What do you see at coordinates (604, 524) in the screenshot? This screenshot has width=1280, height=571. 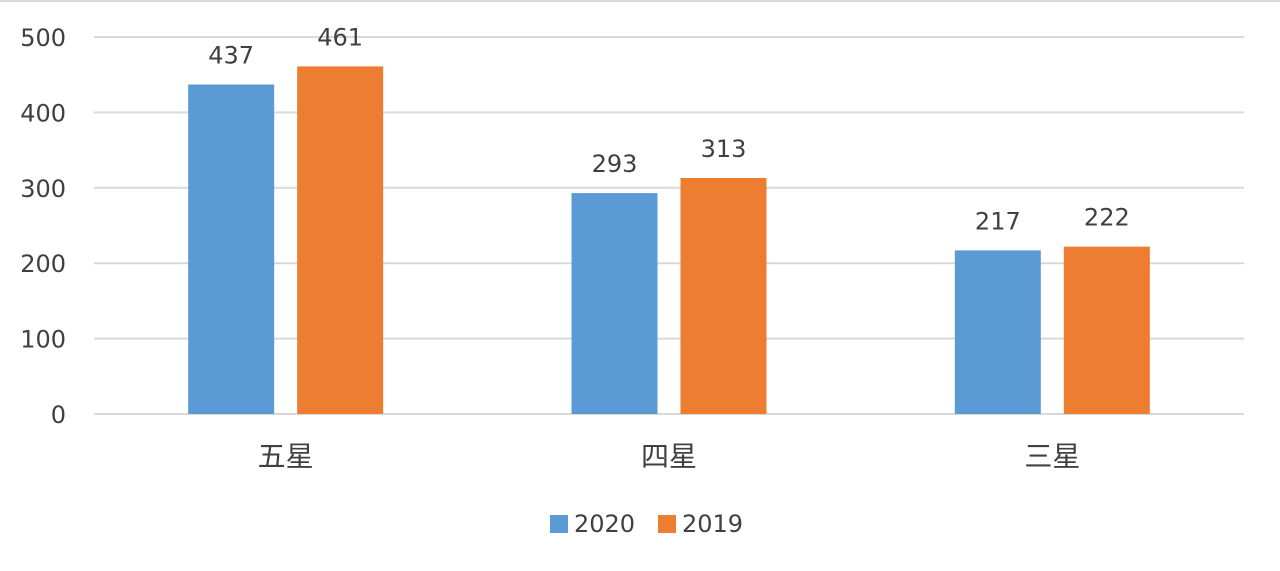 I see `legend-label: 2020` at bounding box center [604, 524].